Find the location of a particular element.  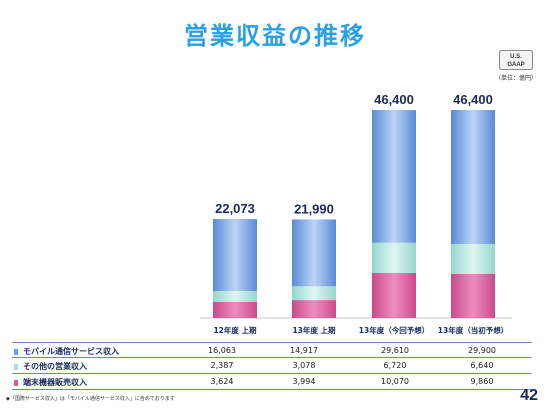

table-row: その他の営業収入 2,387 3,078 6,720 6,640 is located at coordinates (272, 366).